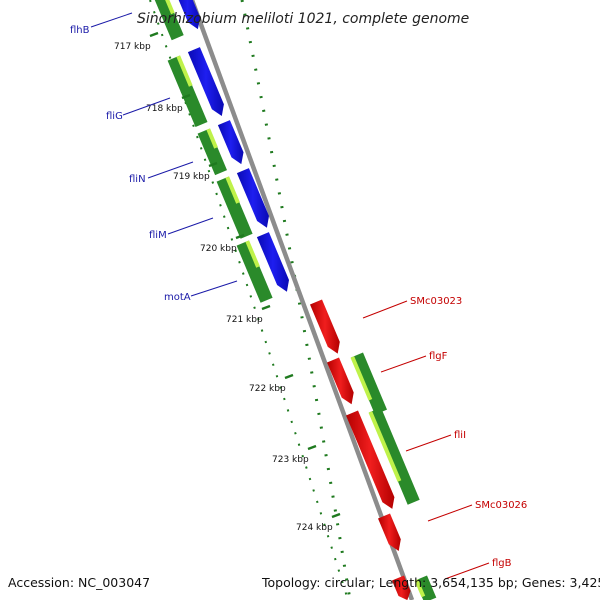  Describe the element at coordinates (177, 297) in the screenshot. I see `gene-label-motA: motA` at that location.